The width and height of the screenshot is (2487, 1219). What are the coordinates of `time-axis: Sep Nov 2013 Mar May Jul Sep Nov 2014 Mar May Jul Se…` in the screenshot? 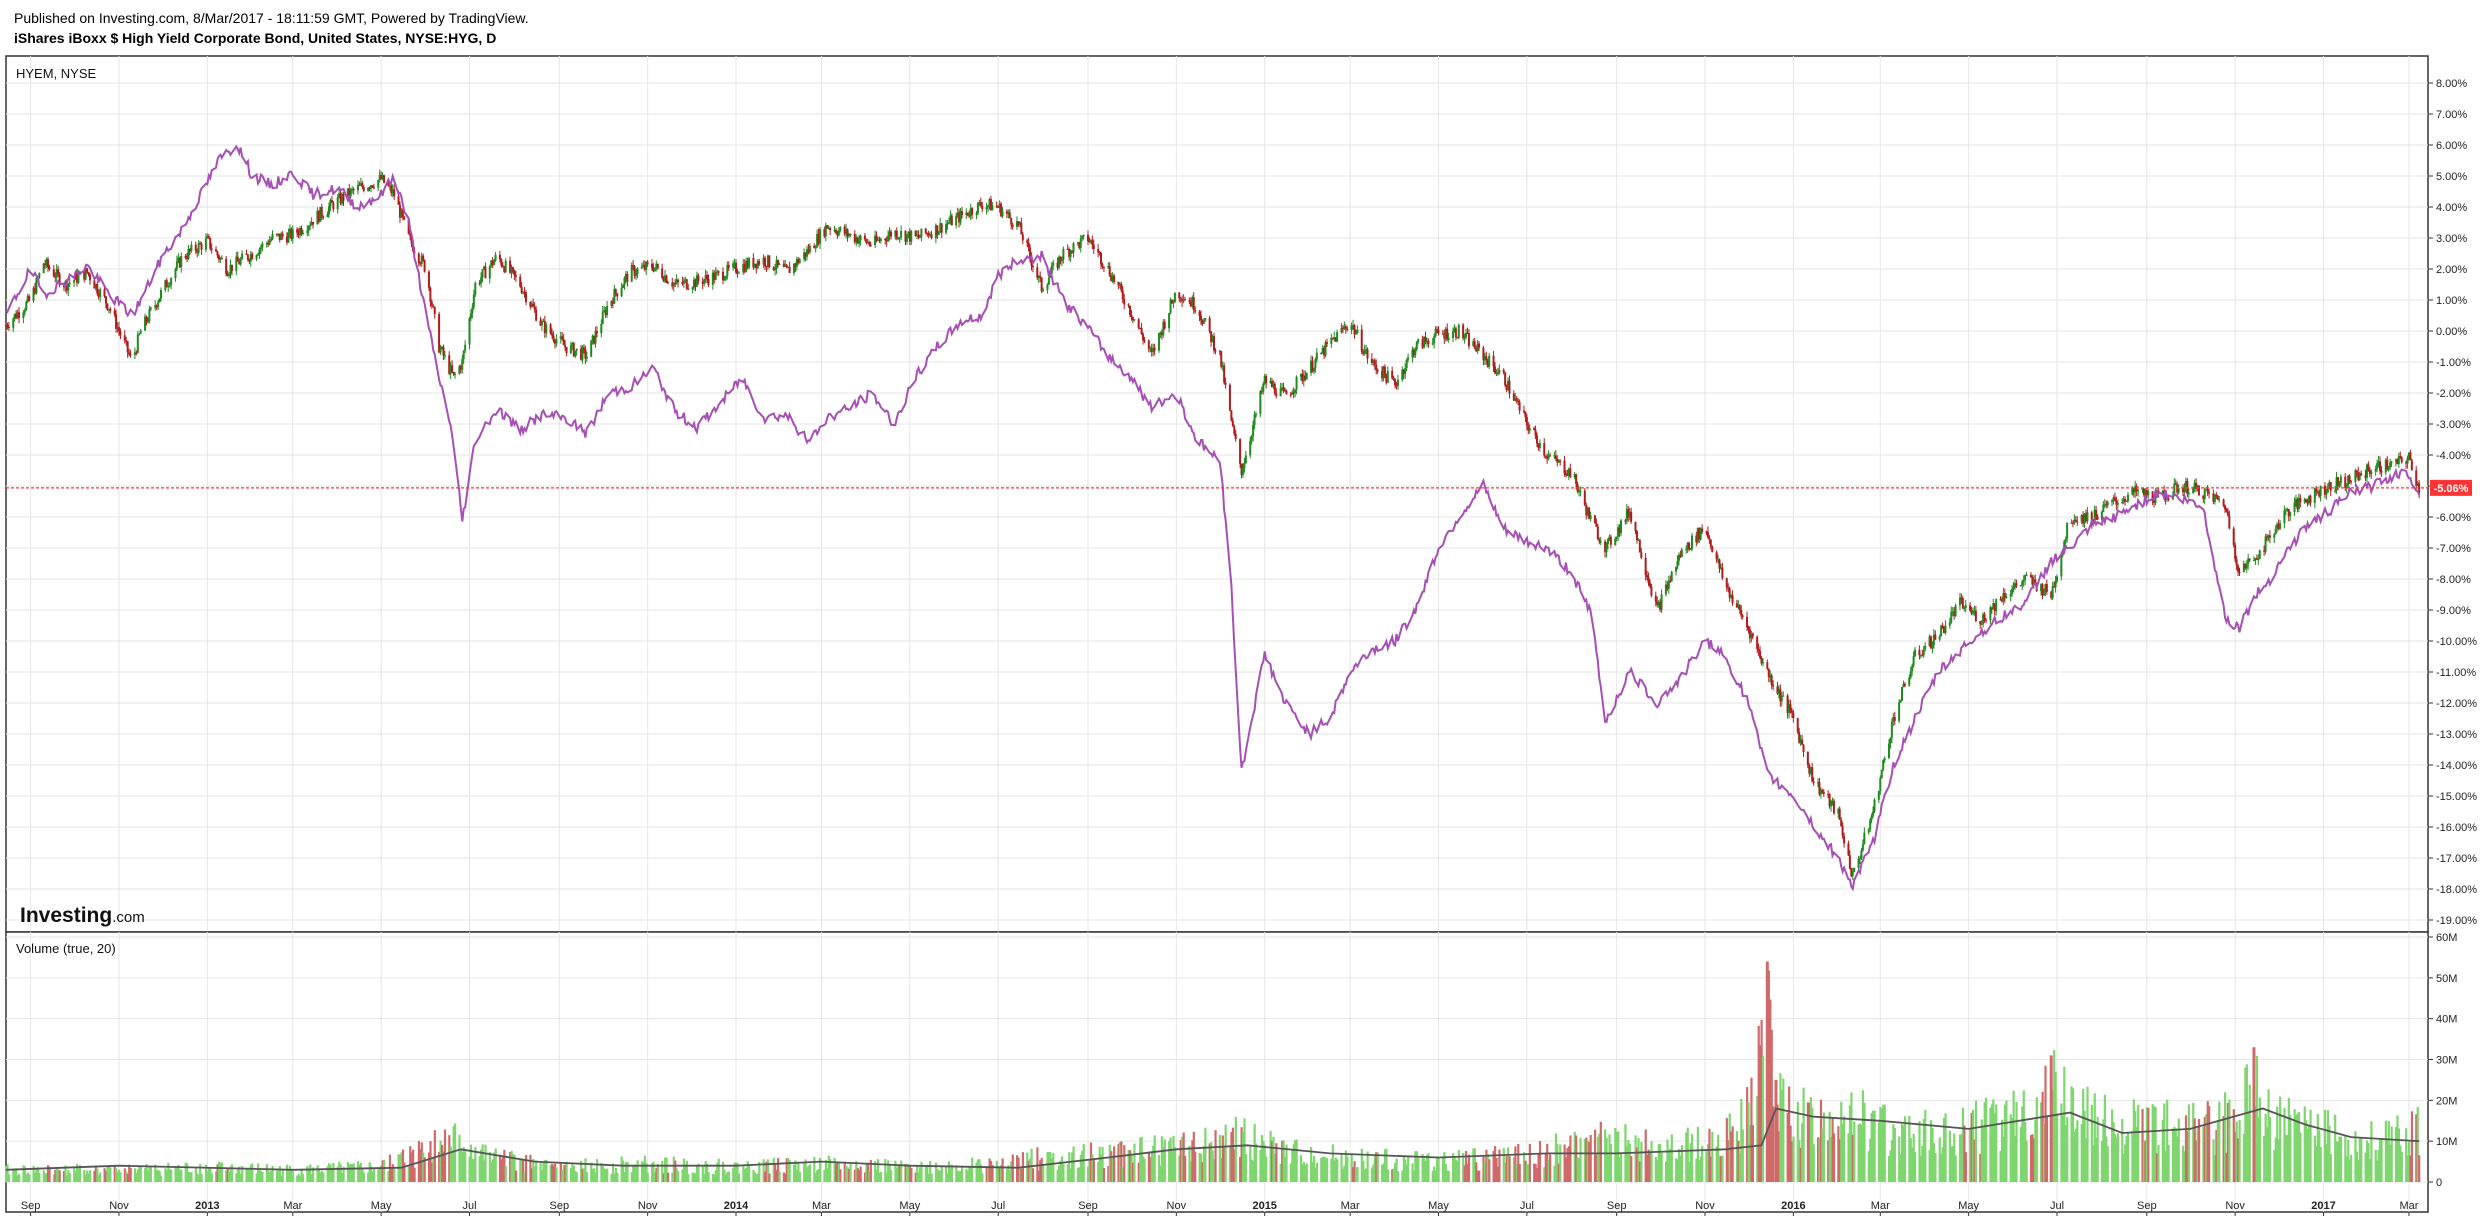 It's located at (1220, 1208).